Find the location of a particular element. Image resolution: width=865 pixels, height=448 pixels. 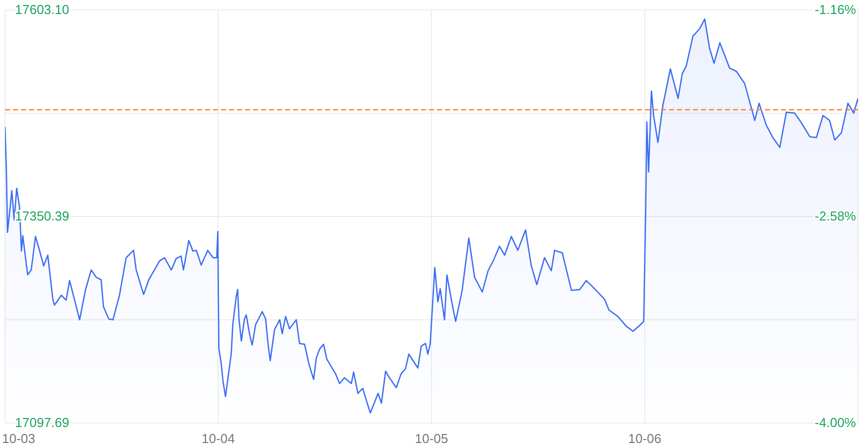

x-tick-label: 10-03 is located at coordinates (19, 438).